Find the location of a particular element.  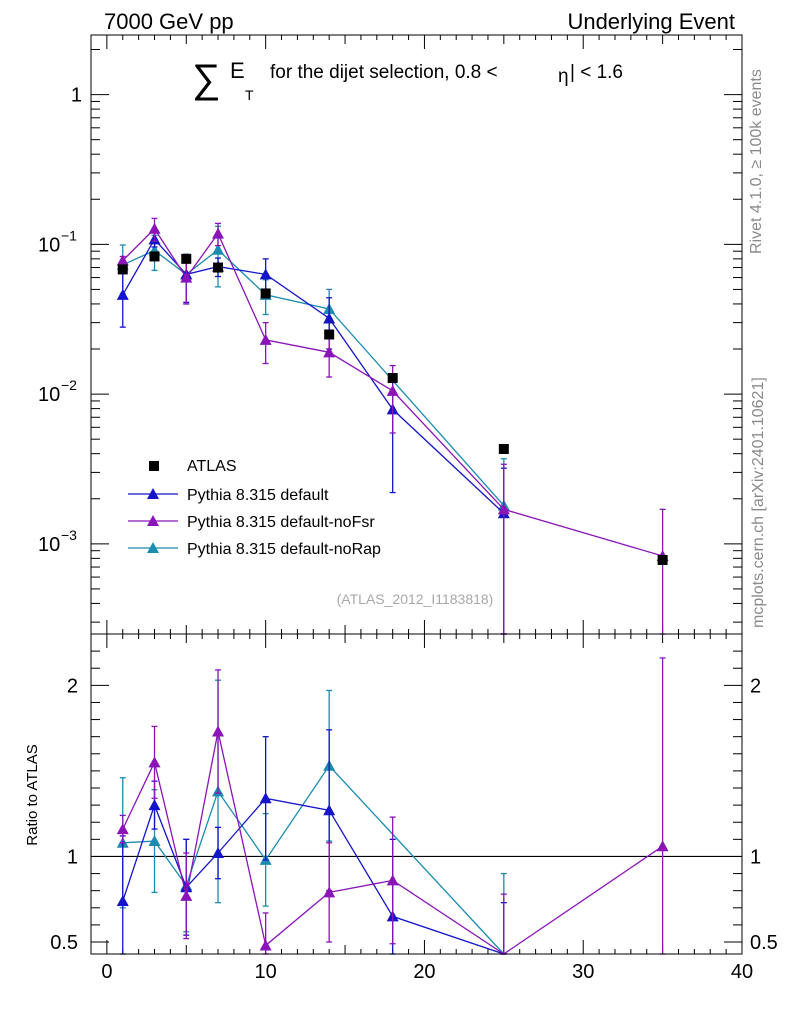

ratio-y-tick-label: 0.5 is located at coordinates (64, 943).